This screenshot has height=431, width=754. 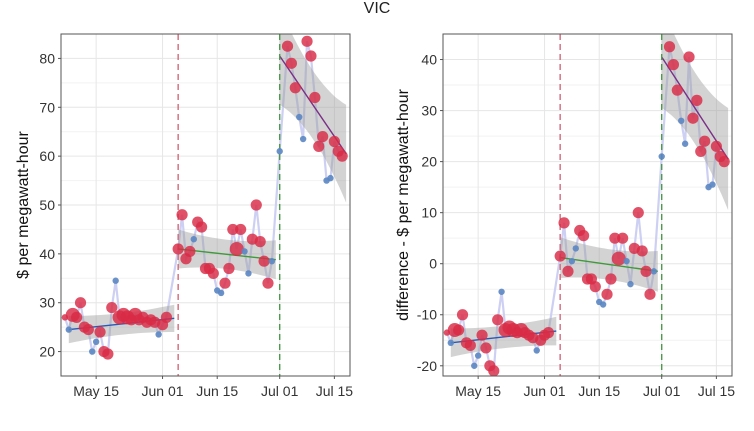 I want to click on y-tick-label: 50, so click(x=47, y=205).